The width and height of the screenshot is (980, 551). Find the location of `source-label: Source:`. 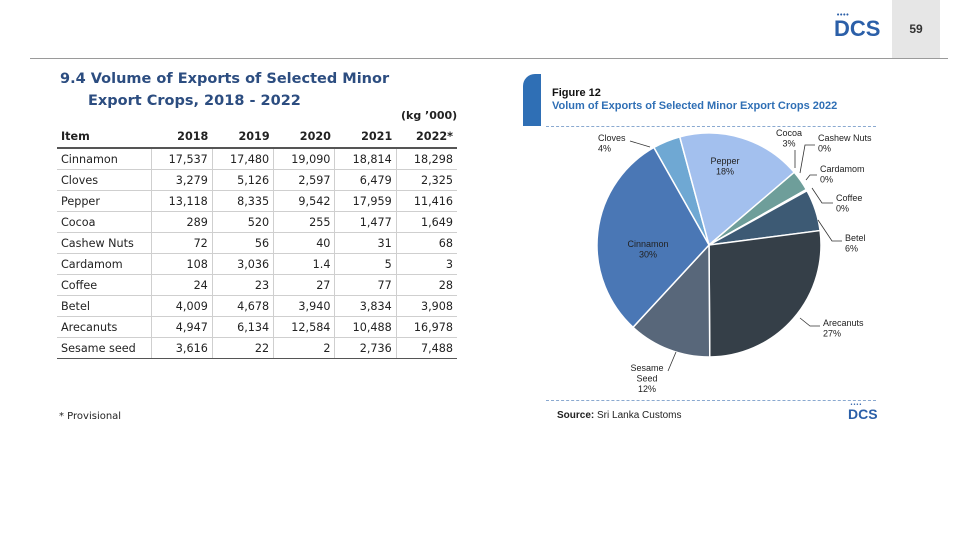

source-label: Source: is located at coordinates (576, 415).